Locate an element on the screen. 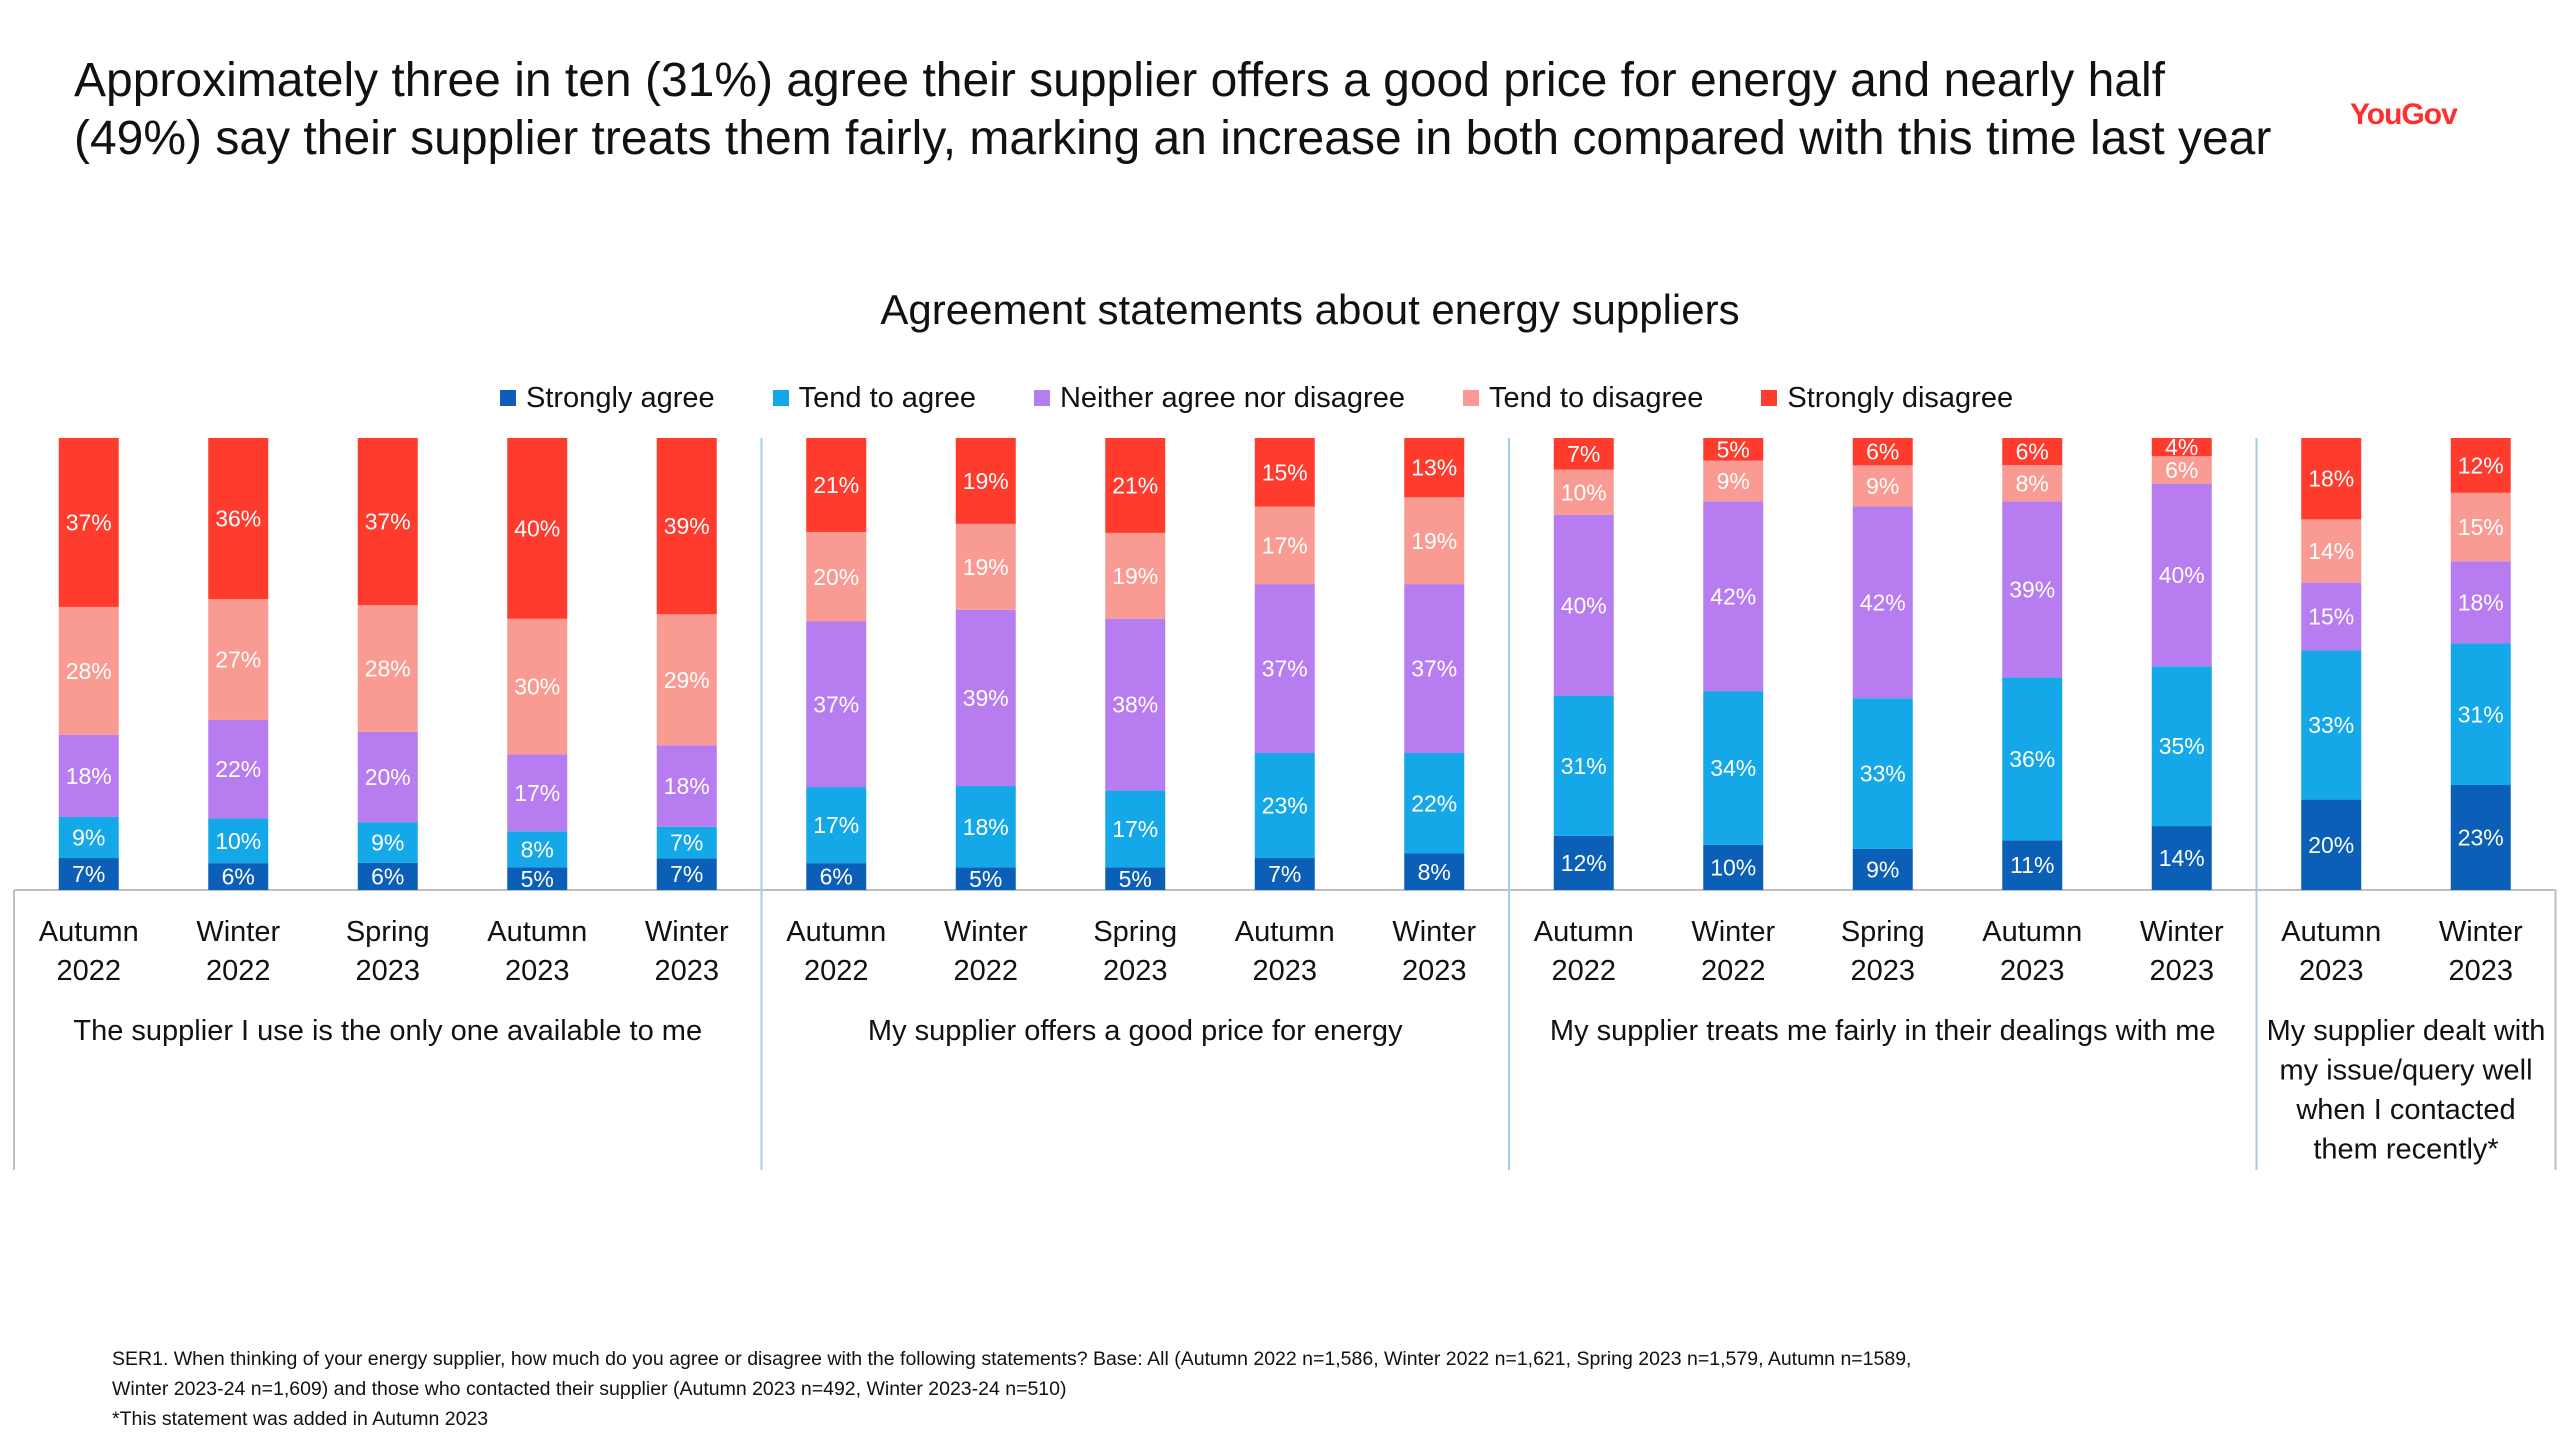 The height and width of the screenshot is (1440, 2560). legend-swatch-tend-to-disagree is located at coordinates (1470, 398).